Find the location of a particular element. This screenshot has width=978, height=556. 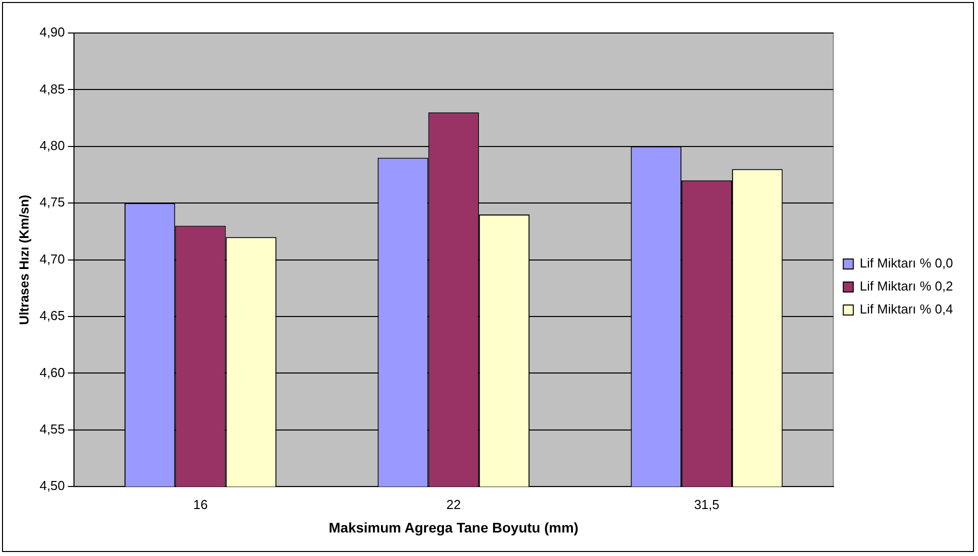

legend-label: Lif Miktarı % 0,2 is located at coordinates (907, 286).